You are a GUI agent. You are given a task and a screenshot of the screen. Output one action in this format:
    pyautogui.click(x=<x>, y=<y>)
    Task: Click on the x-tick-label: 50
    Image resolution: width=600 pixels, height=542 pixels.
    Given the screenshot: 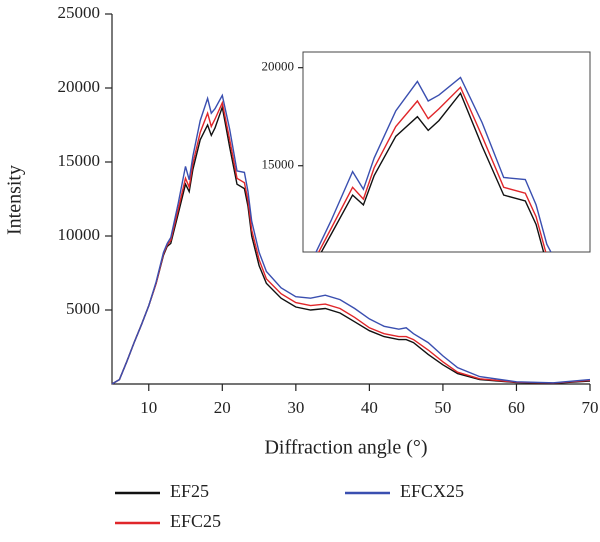 What is the action you would take?
    pyautogui.click(x=442, y=407)
    